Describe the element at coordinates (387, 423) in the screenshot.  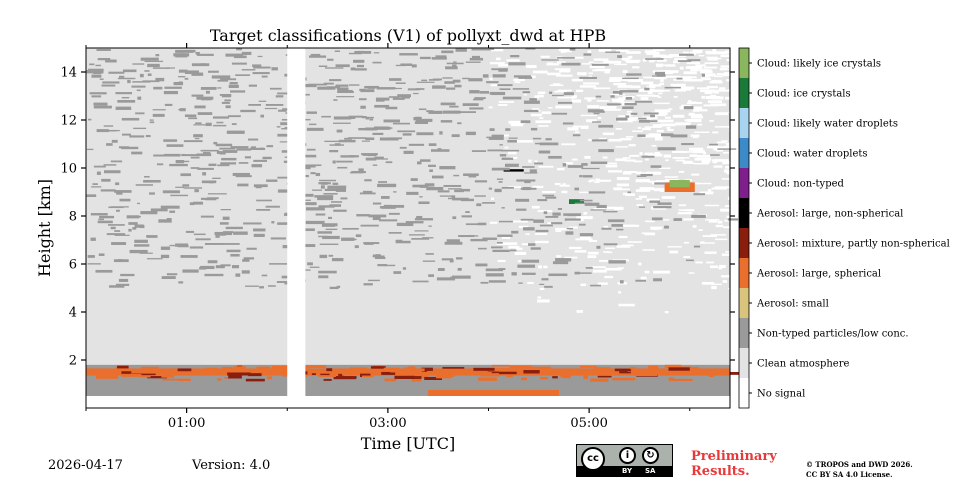
I see `x-tick-label: 03:00` at that location.